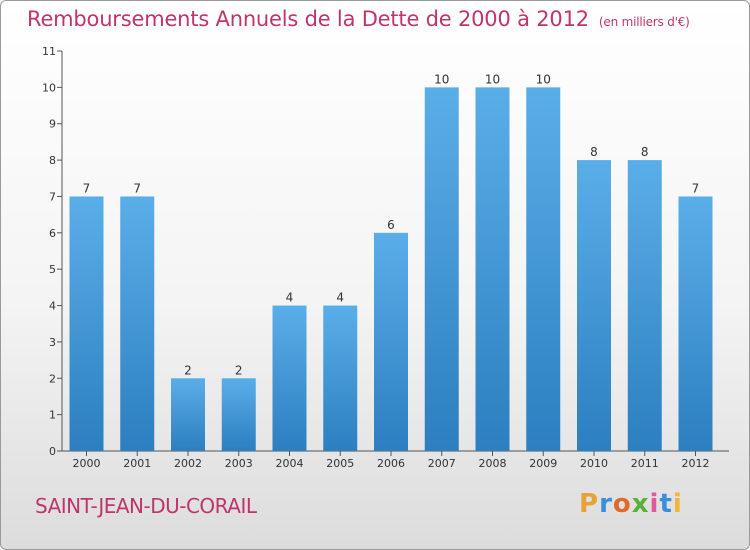 This screenshot has height=550, width=750. Describe the element at coordinates (137, 463) in the screenshot. I see `x-tick-label-2001: 2001` at that location.